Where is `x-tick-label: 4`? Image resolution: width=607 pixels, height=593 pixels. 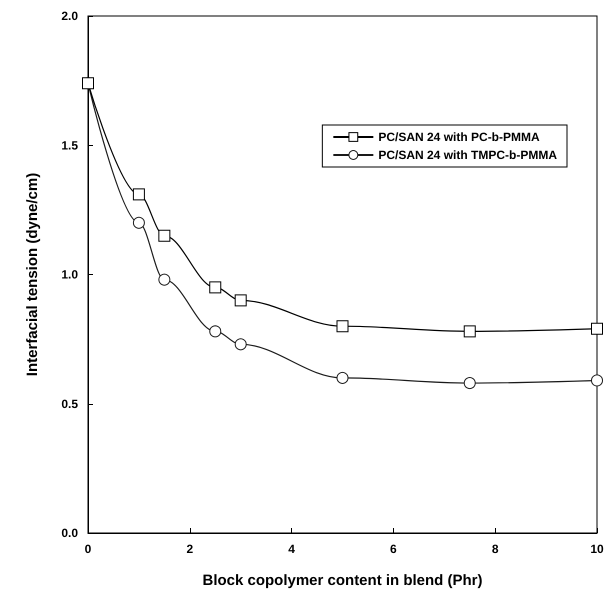 x-tick-label: 4 is located at coordinates (292, 549).